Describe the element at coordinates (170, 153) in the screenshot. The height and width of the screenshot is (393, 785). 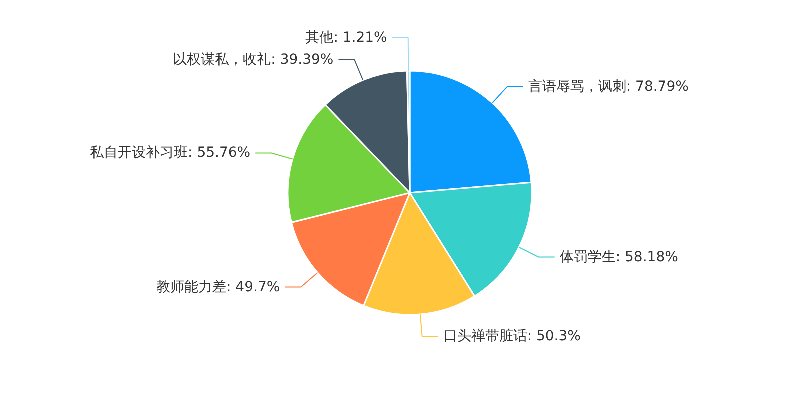
I see `slice-label: 私自开设补习班: 55.76%` at that location.